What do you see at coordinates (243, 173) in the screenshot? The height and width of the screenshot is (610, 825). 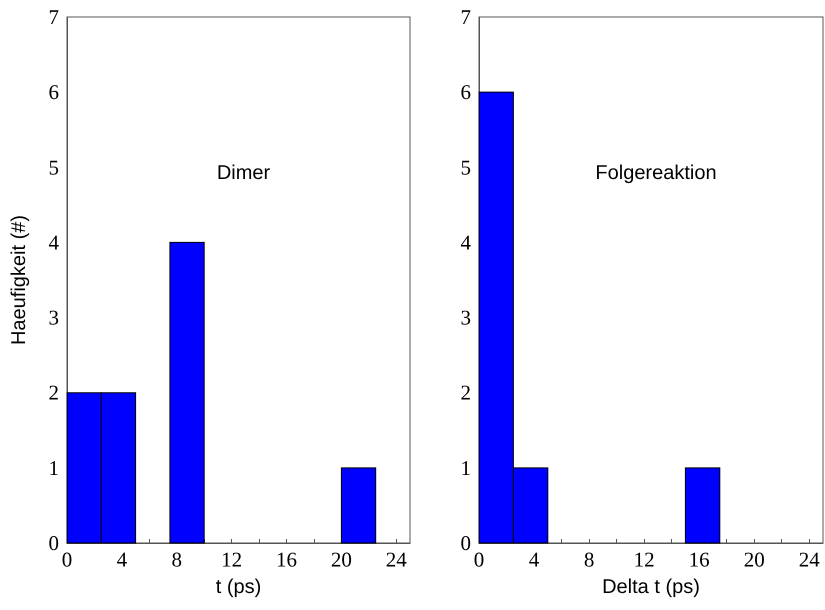 I see `text: Dimer` at bounding box center [243, 173].